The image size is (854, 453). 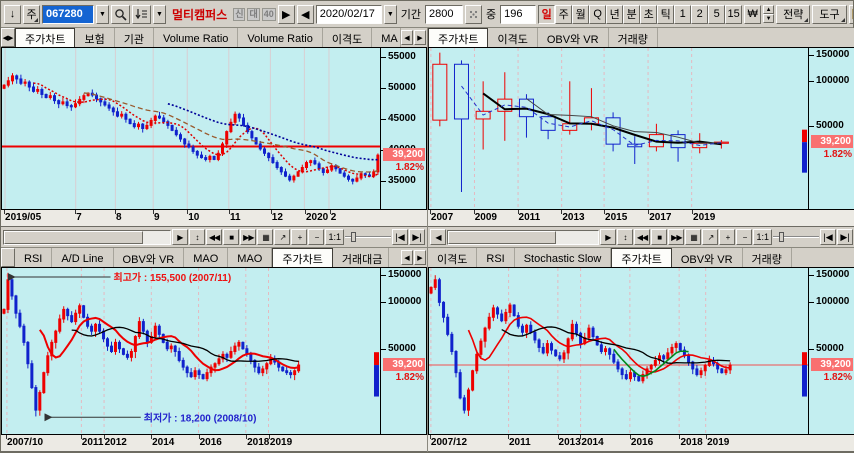 What do you see at coordinates (734, 14) in the screenshot?
I see `interval-button-15: 15` at bounding box center [734, 14].